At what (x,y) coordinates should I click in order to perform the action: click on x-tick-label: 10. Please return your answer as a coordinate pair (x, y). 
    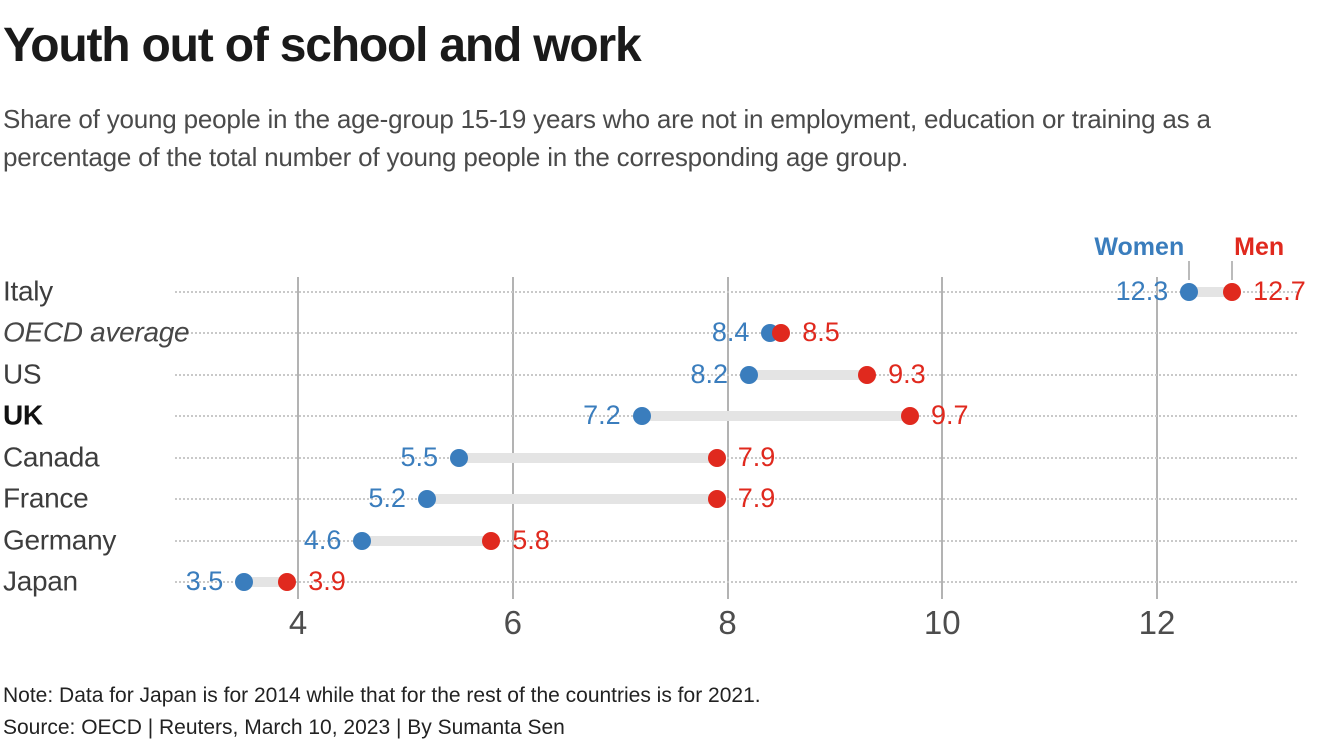
    Looking at the image, I should click on (942, 622).